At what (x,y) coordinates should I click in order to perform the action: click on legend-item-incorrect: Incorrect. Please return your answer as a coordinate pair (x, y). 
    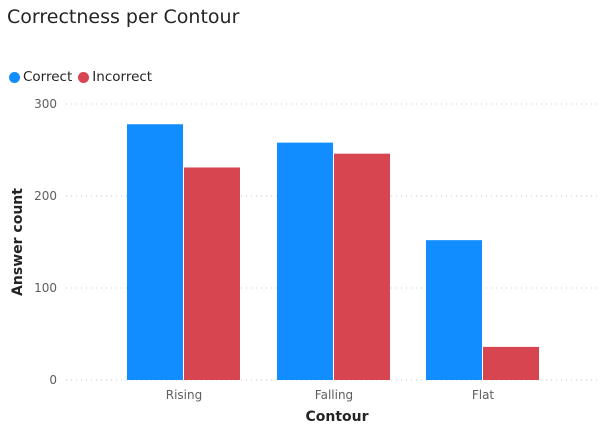
    Looking at the image, I should click on (115, 77).